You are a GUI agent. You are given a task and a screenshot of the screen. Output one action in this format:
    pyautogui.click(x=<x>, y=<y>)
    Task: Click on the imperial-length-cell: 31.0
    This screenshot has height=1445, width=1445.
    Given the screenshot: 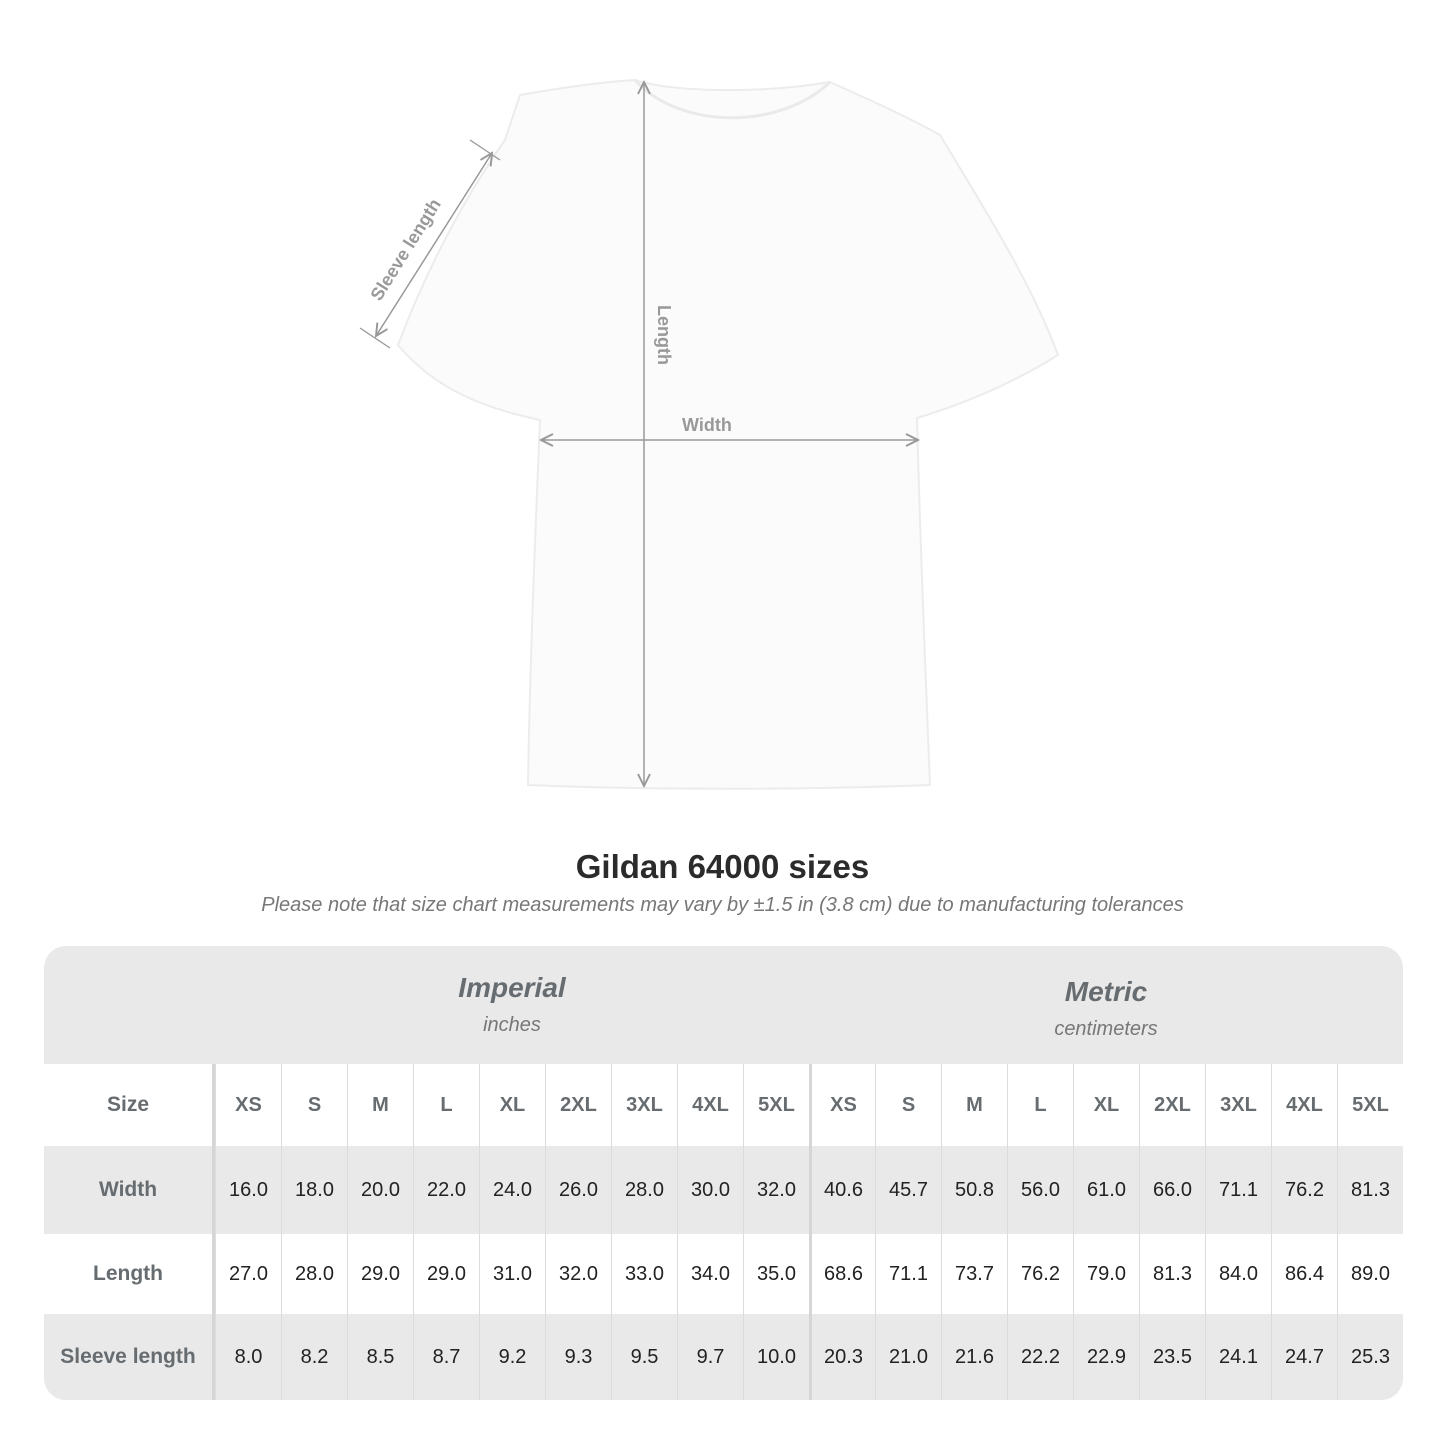 What is the action you would take?
    pyautogui.click(x=512, y=1274)
    